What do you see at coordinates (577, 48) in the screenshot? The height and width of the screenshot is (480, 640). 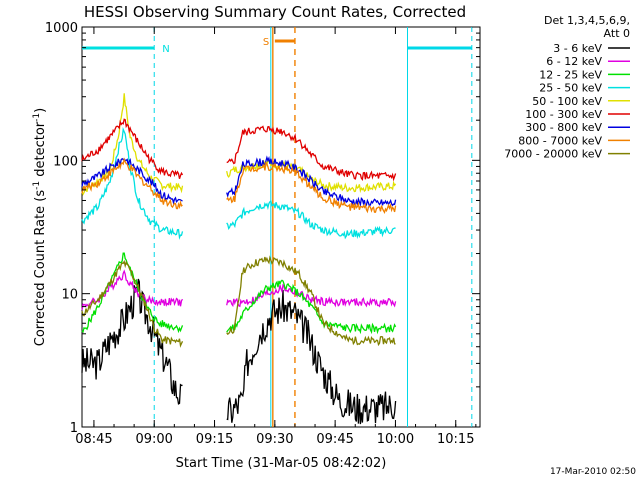 I see `legend-entry-label: 3 - 6 keV` at bounding box center [577, 48].